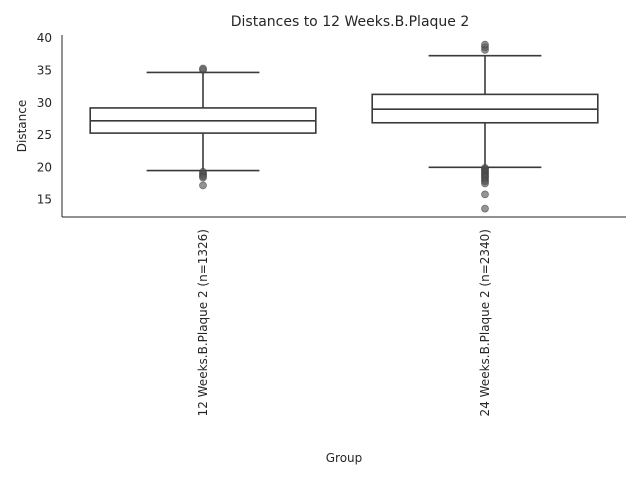 The image size is (640, 480). Describe the element at coordinates (44, 118) in the screenshot. I see `y-axis-ticks: 15 20 25 30 35 40` at that location.